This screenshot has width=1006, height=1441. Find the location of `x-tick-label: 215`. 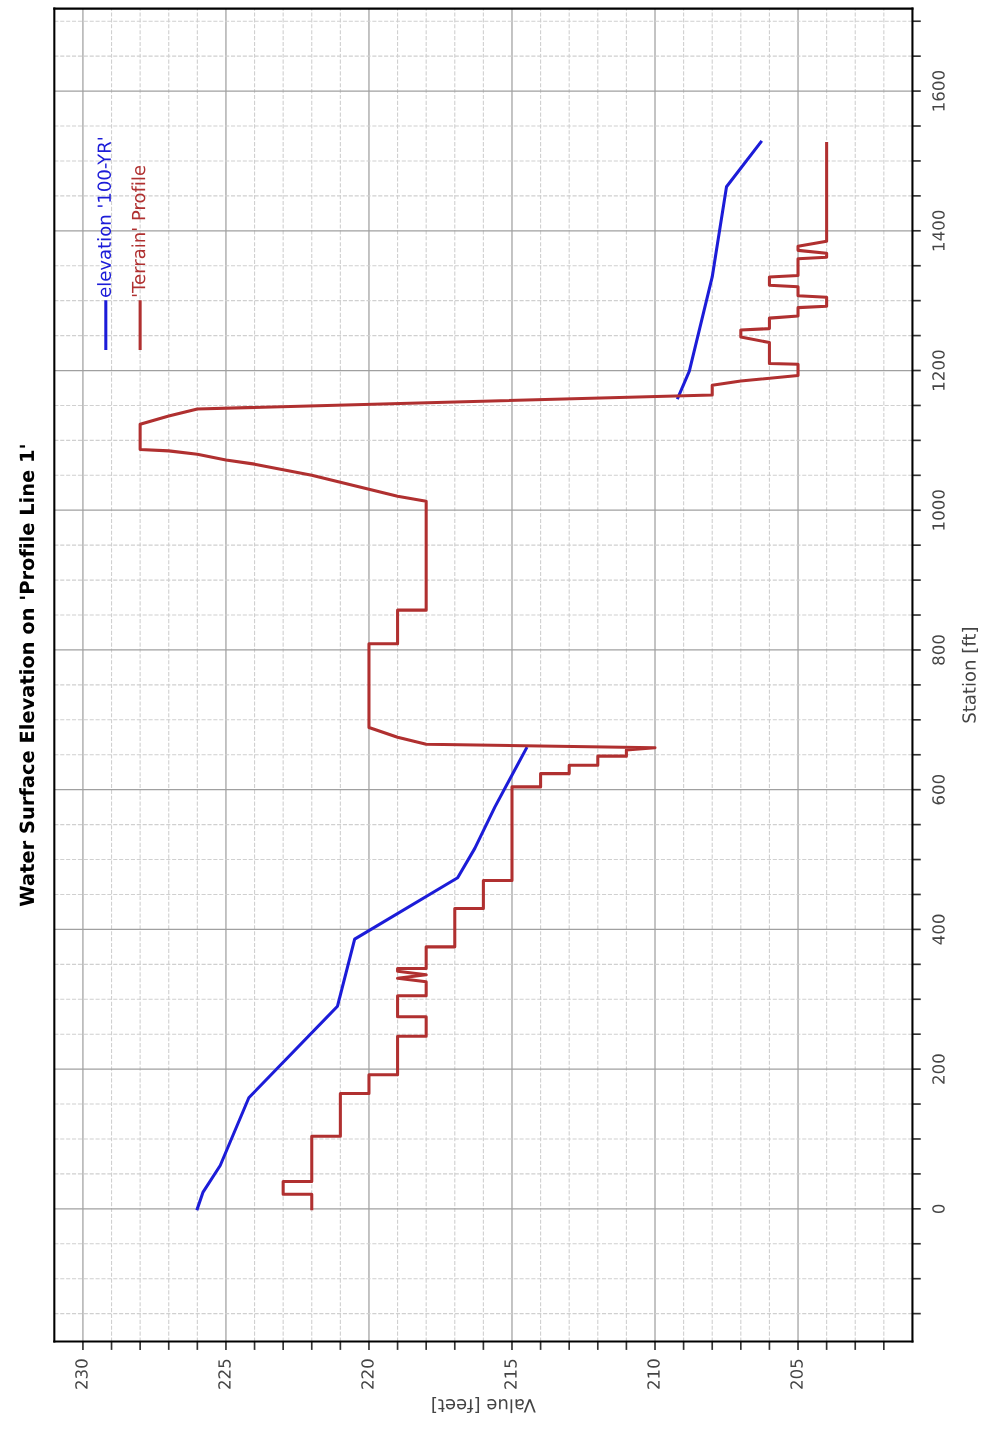

x-tick-label: 215 is located at coordinates (510, 1374).